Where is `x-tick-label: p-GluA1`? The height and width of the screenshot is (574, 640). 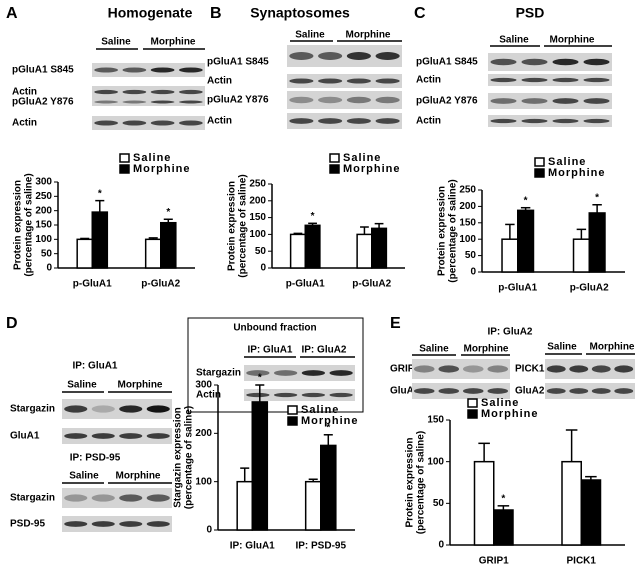
x-tick-label: p-GluA1 is located at coordinates (517, 288).